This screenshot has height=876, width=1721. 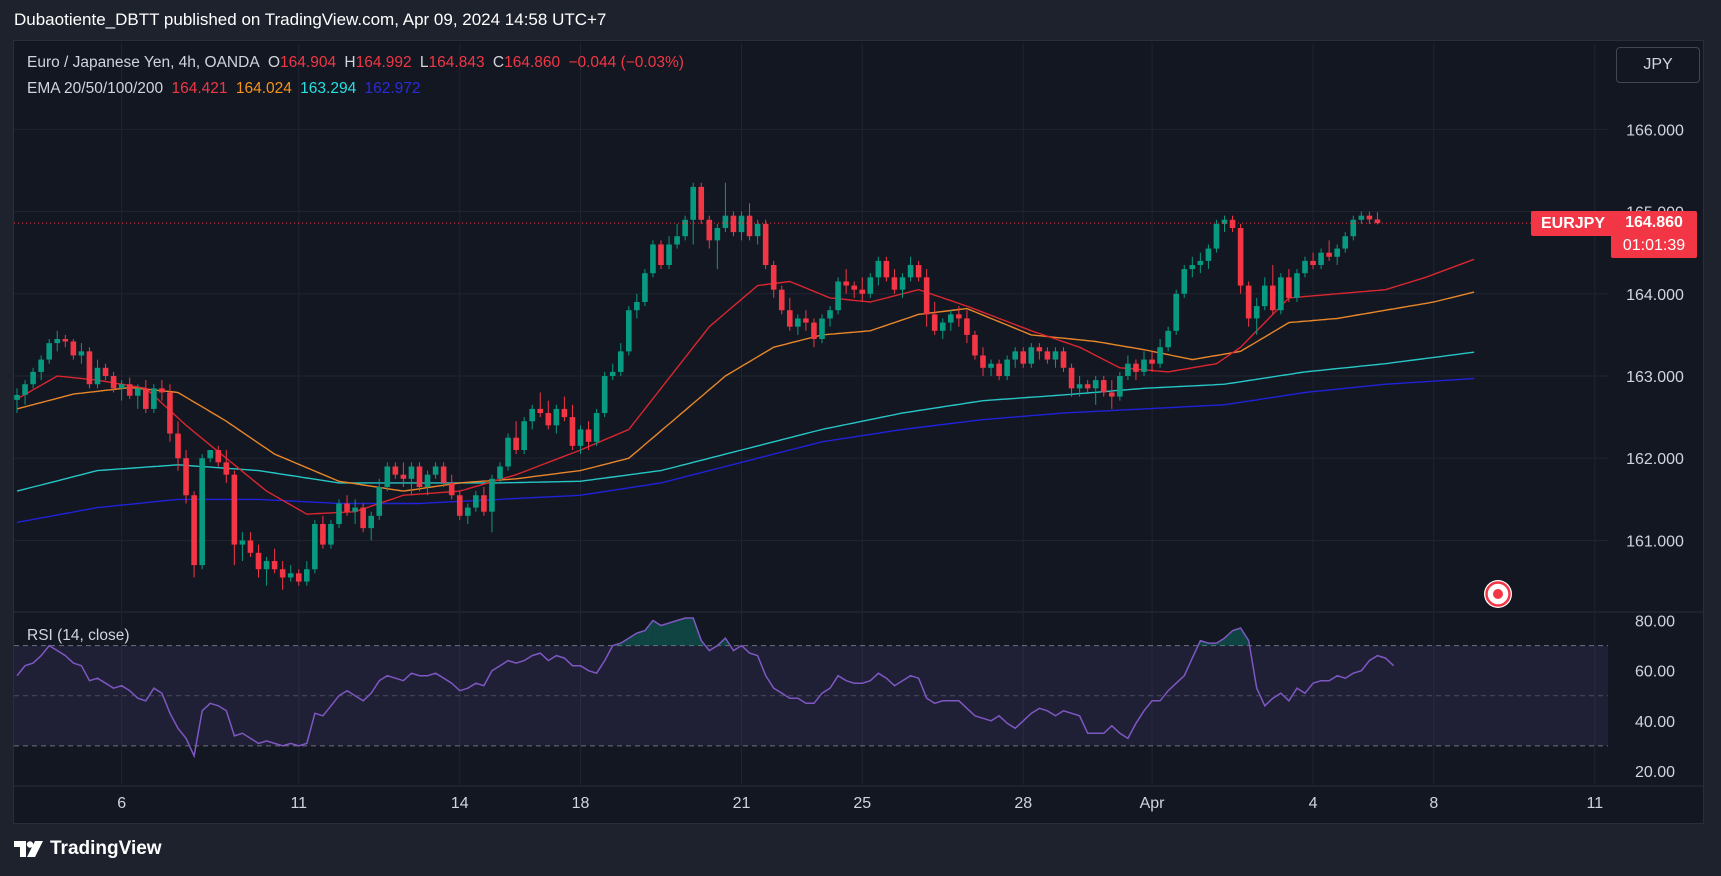 I want to click on price-tick-label: 164.000, so click(x=1655, y=295).